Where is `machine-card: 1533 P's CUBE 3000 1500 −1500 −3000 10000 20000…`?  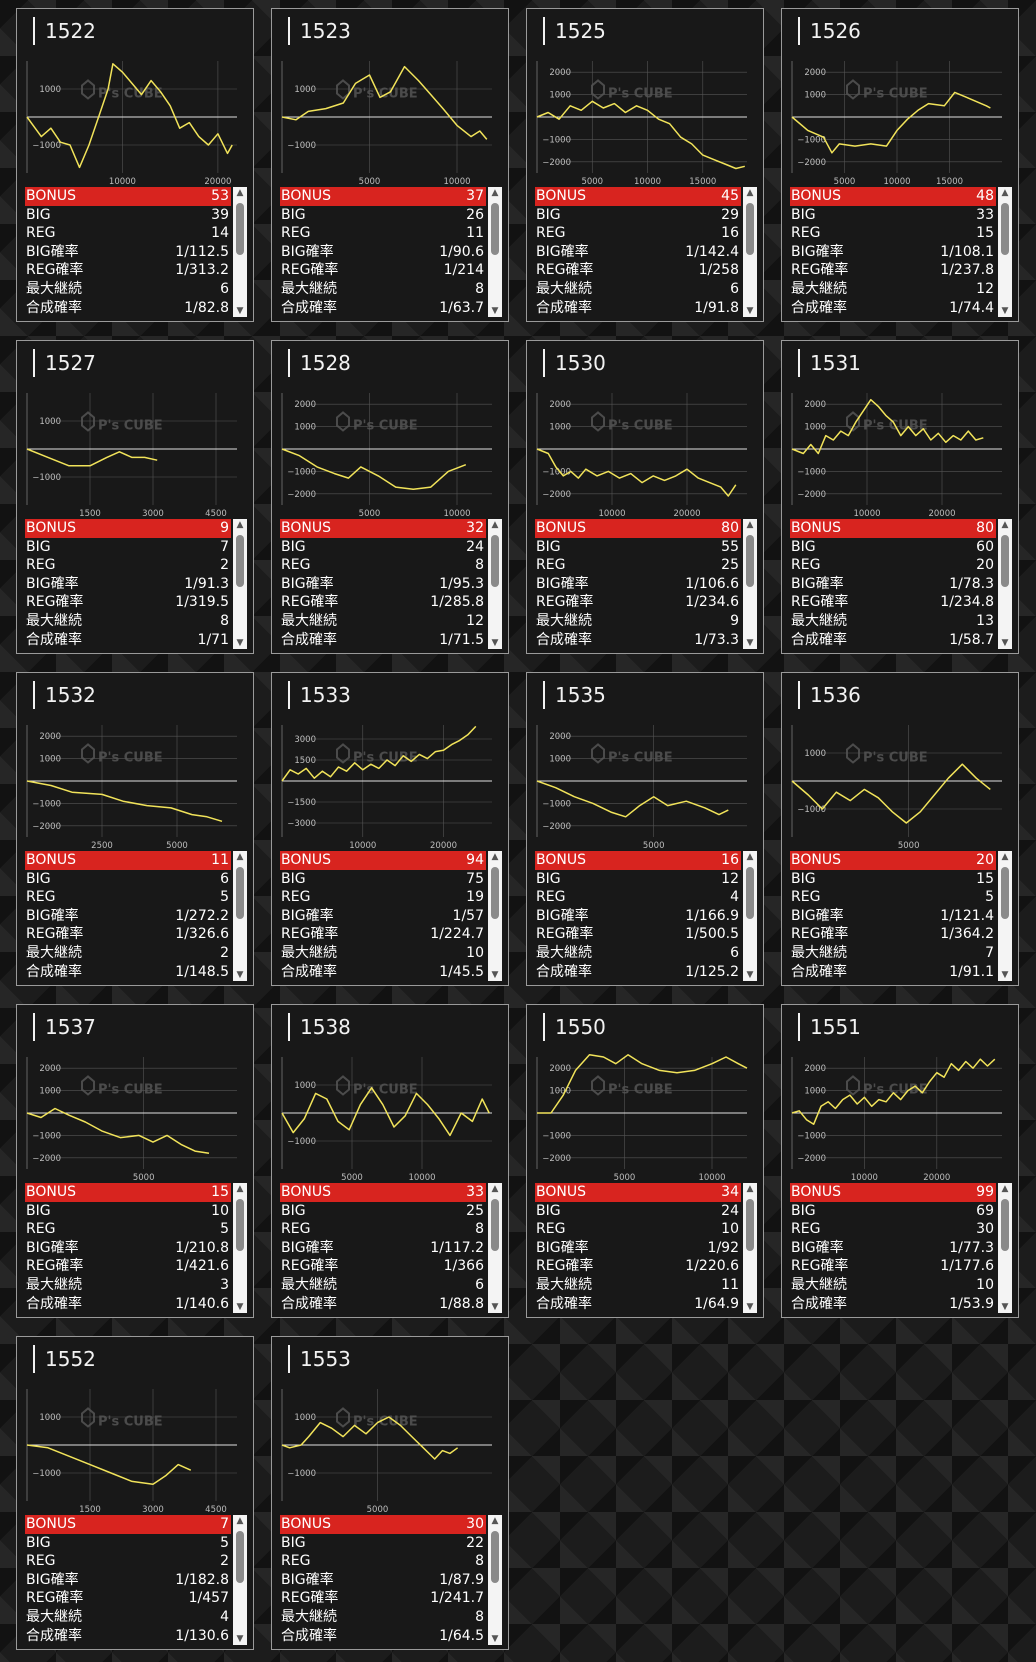 machine-card: 1533 P's CUBE 3000 1500 −1500 −3000 10000 20000… is located at coordinates (390, 829).